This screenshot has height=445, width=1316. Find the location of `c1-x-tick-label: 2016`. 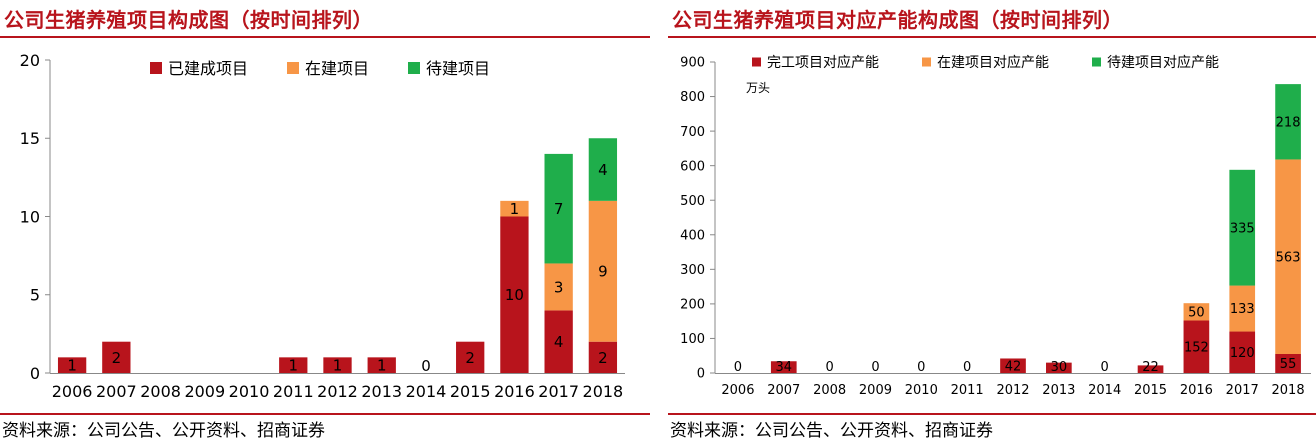

c1-x-tick-label: 2016 is located at coordinates (1196, 390).